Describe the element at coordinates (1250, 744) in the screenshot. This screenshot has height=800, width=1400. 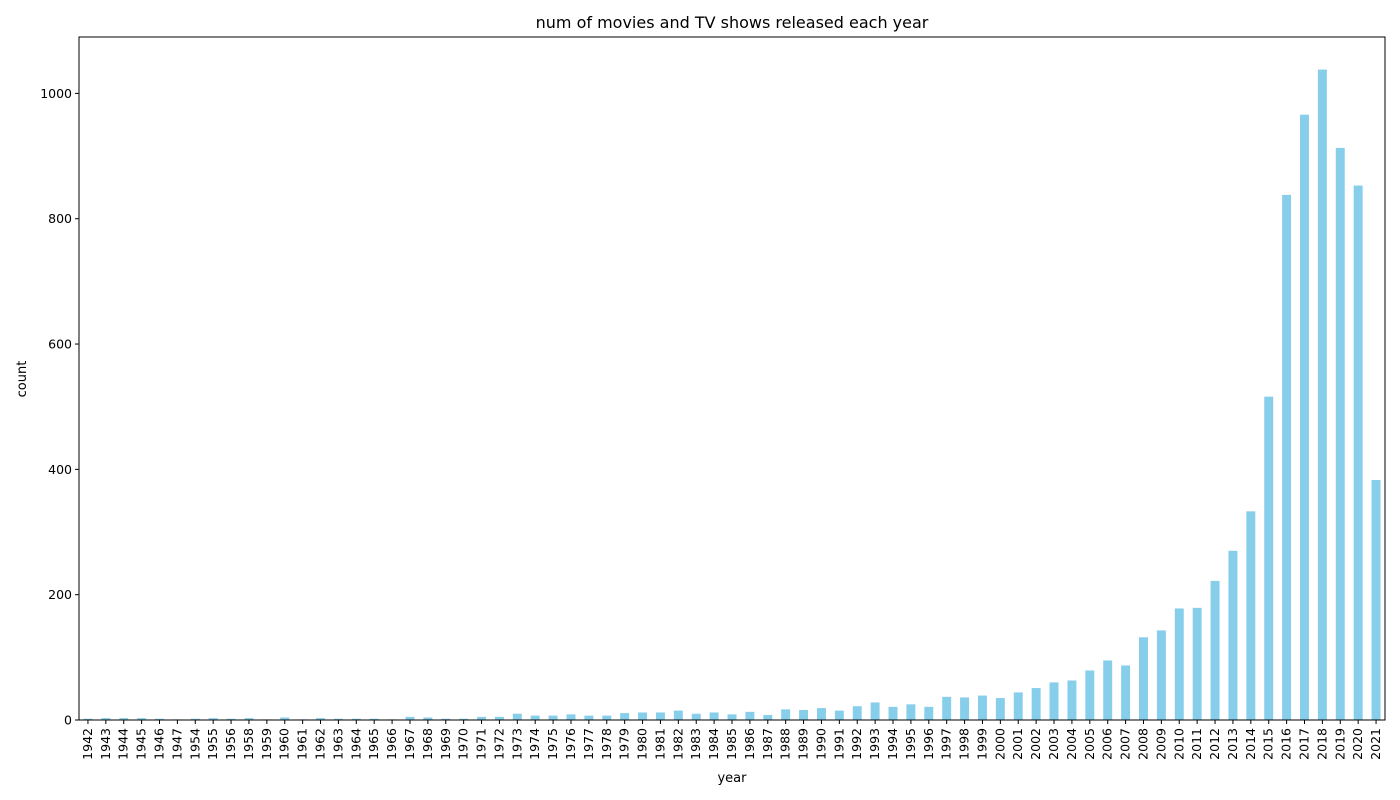
I see `x-tick-label: 2014` at that location.